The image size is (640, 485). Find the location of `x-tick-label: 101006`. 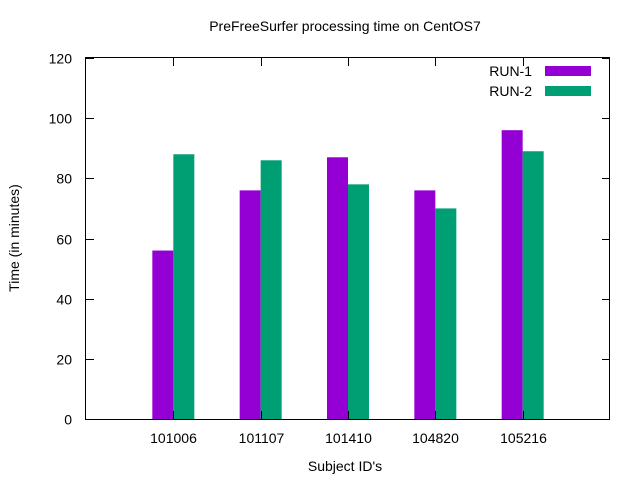

x-tick-label: 101006 is located at coordinates (173, 438).